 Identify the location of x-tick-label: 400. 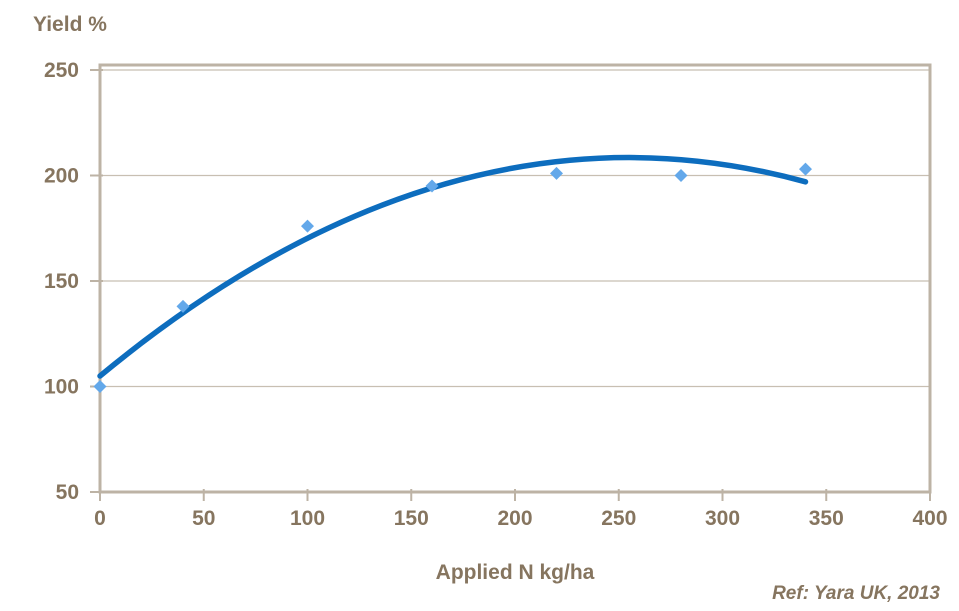
(929, 518).